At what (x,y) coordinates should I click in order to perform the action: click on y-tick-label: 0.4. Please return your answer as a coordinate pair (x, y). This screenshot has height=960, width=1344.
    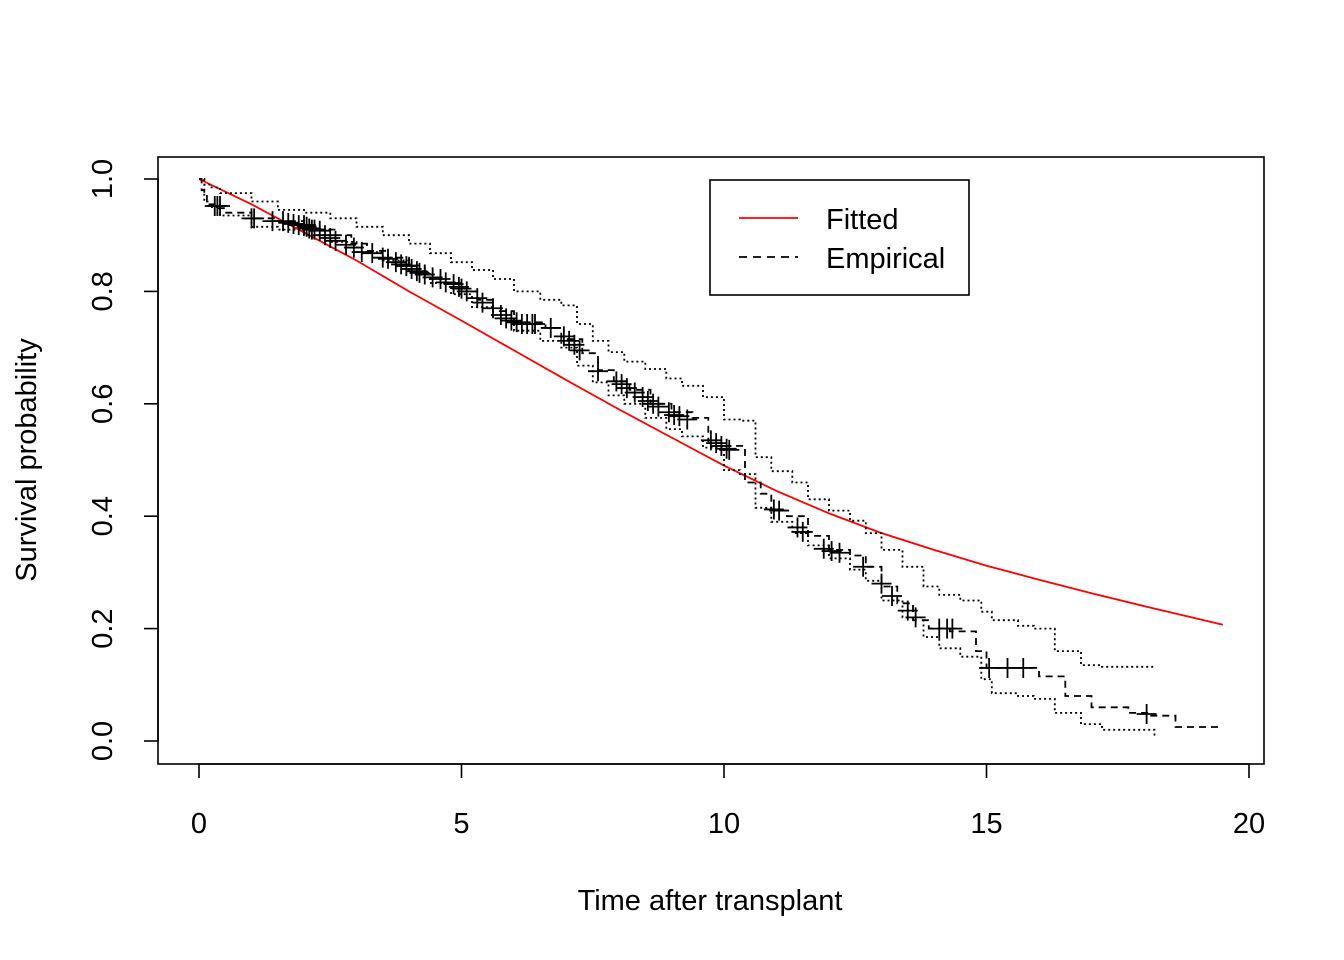
    Looking at the image, I should click on (103, 516).